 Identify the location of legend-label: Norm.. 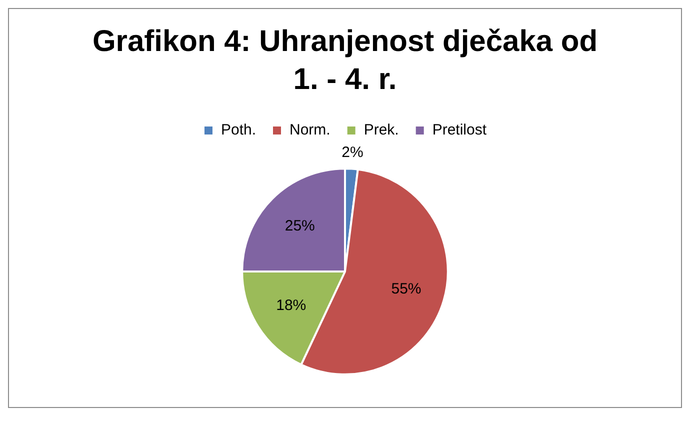
(310, 130).